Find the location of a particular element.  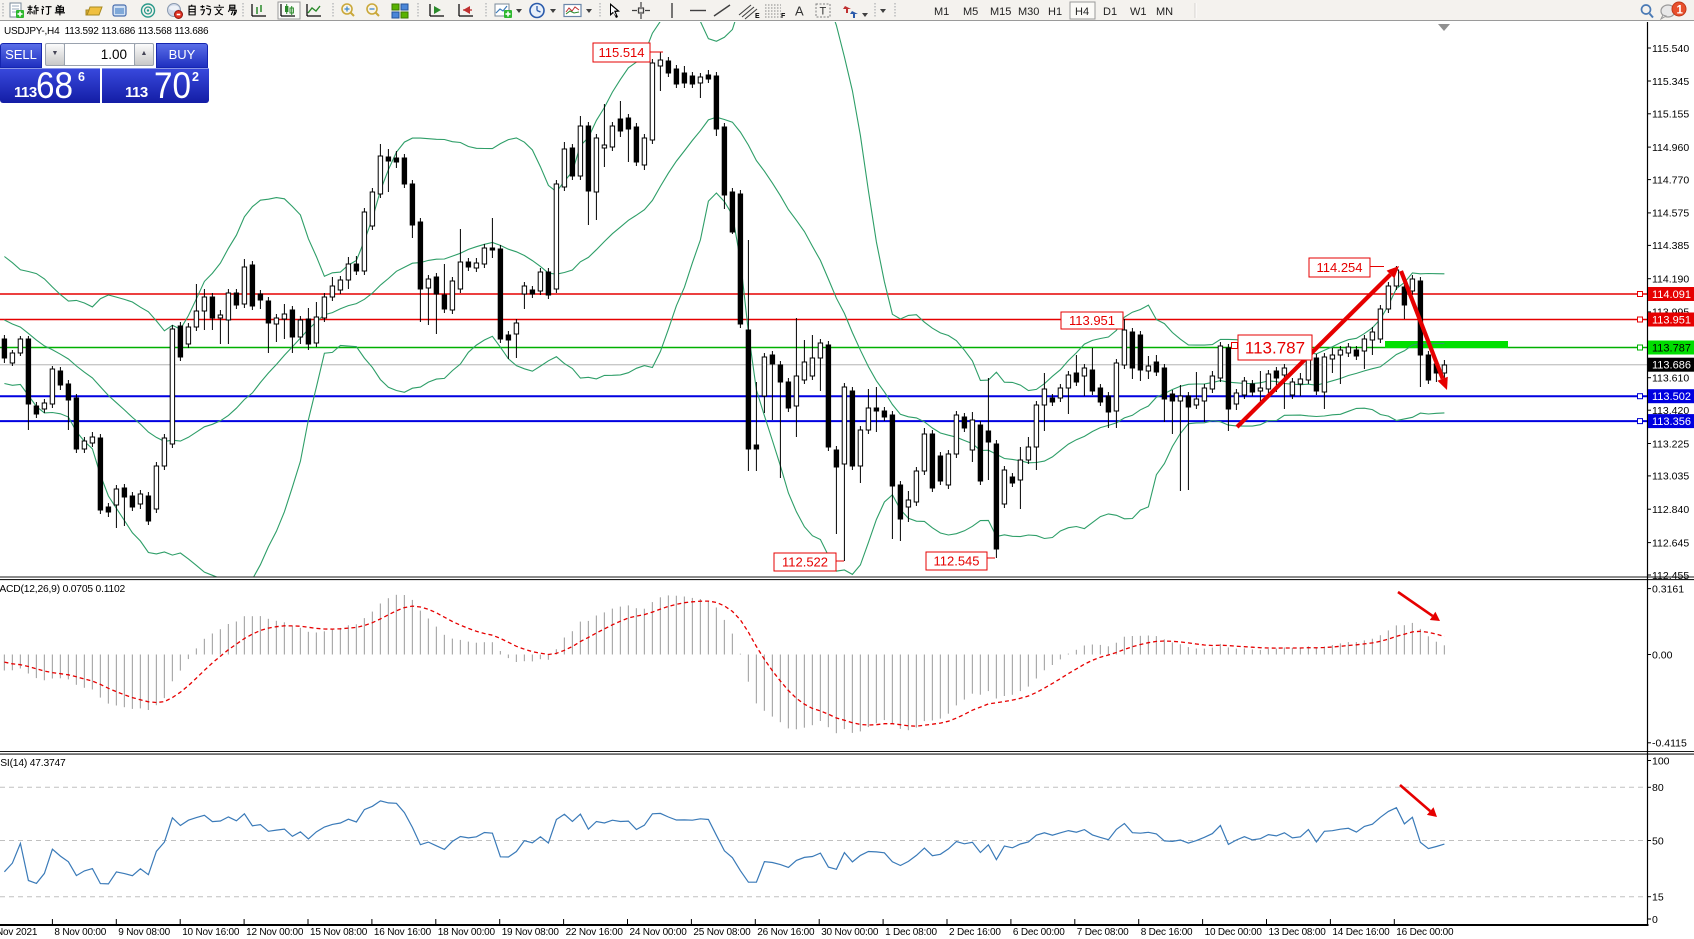

svg-text: 112.545 is located at coordinates (956, 561).